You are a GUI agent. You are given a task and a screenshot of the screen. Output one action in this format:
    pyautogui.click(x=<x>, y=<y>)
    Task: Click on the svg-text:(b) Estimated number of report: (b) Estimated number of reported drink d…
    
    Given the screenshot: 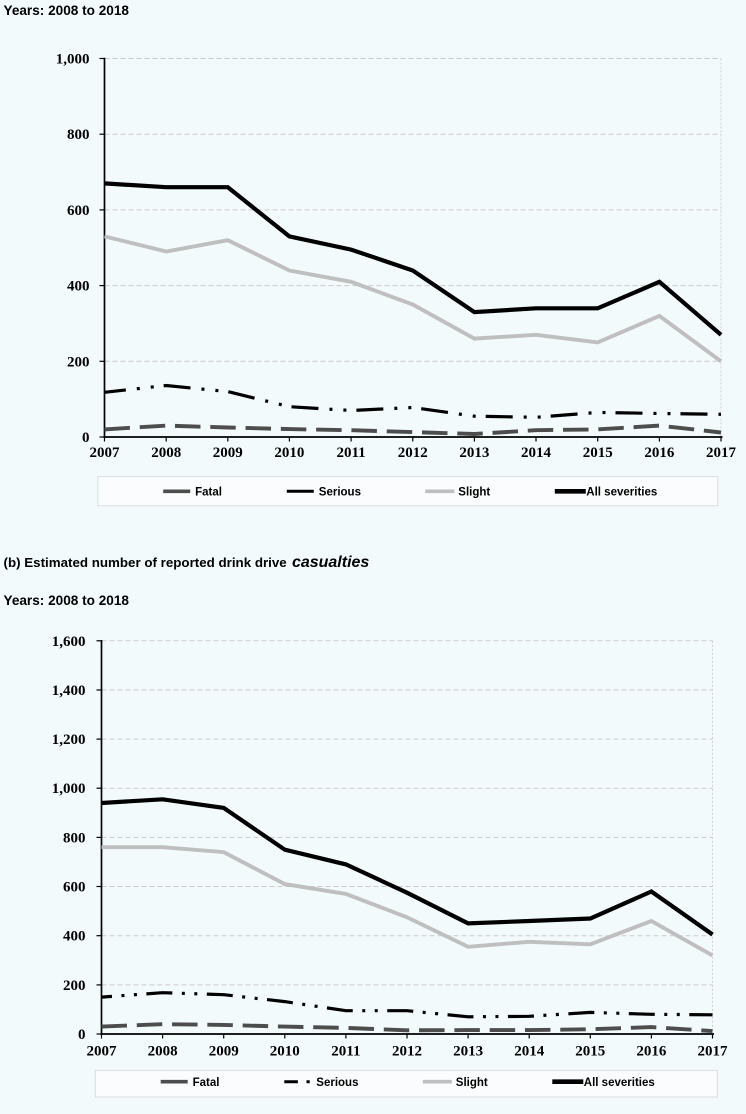 What is the action you would take?
    pyautogui.click(x=187, y=562)
    